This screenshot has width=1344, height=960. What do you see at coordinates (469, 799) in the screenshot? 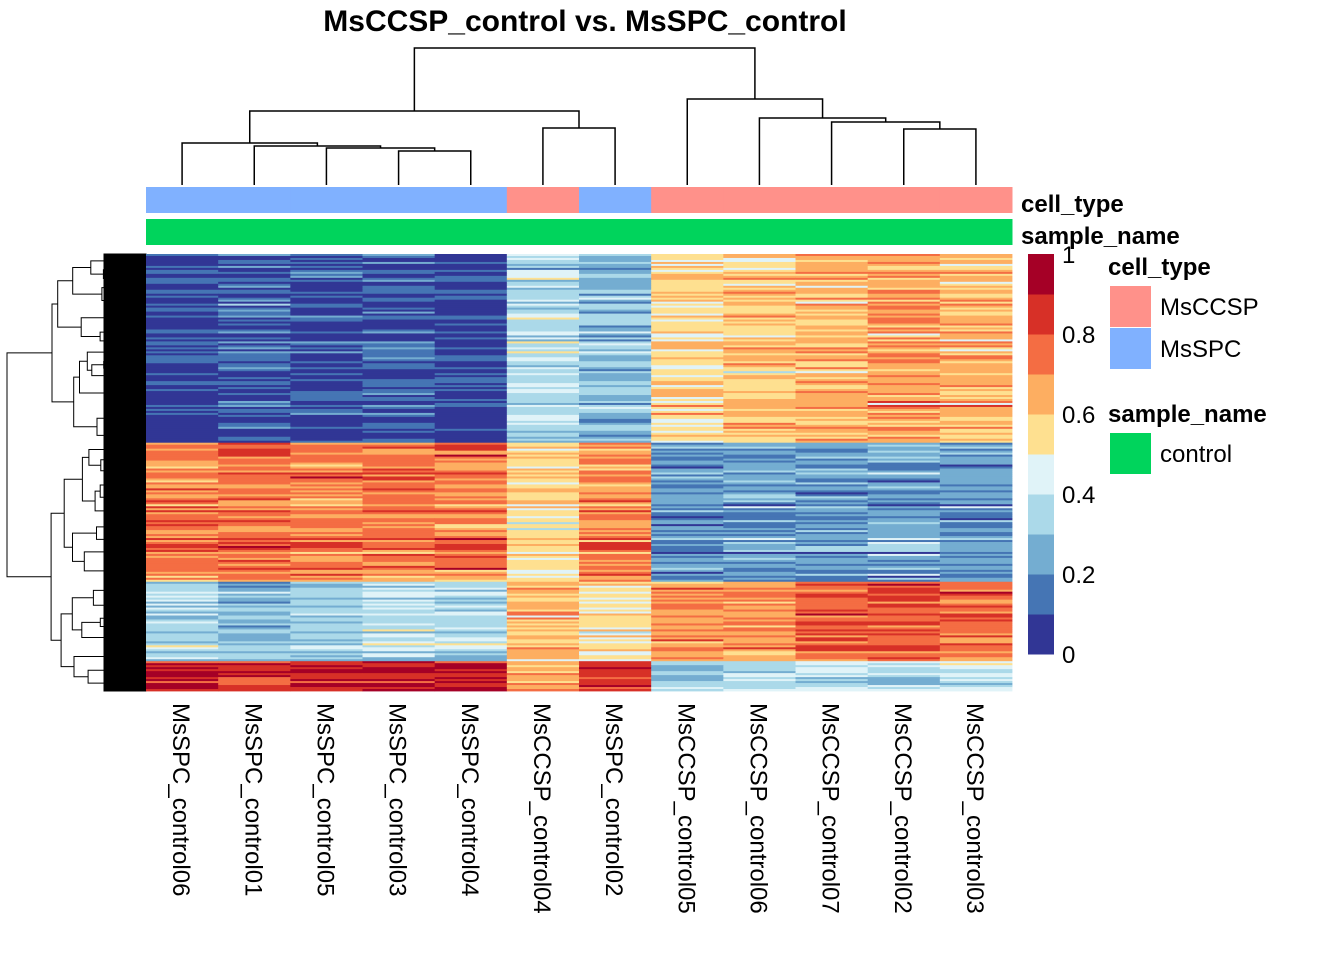
I see `column-label: MsSPC_control04` at bounding box center [469, 799].